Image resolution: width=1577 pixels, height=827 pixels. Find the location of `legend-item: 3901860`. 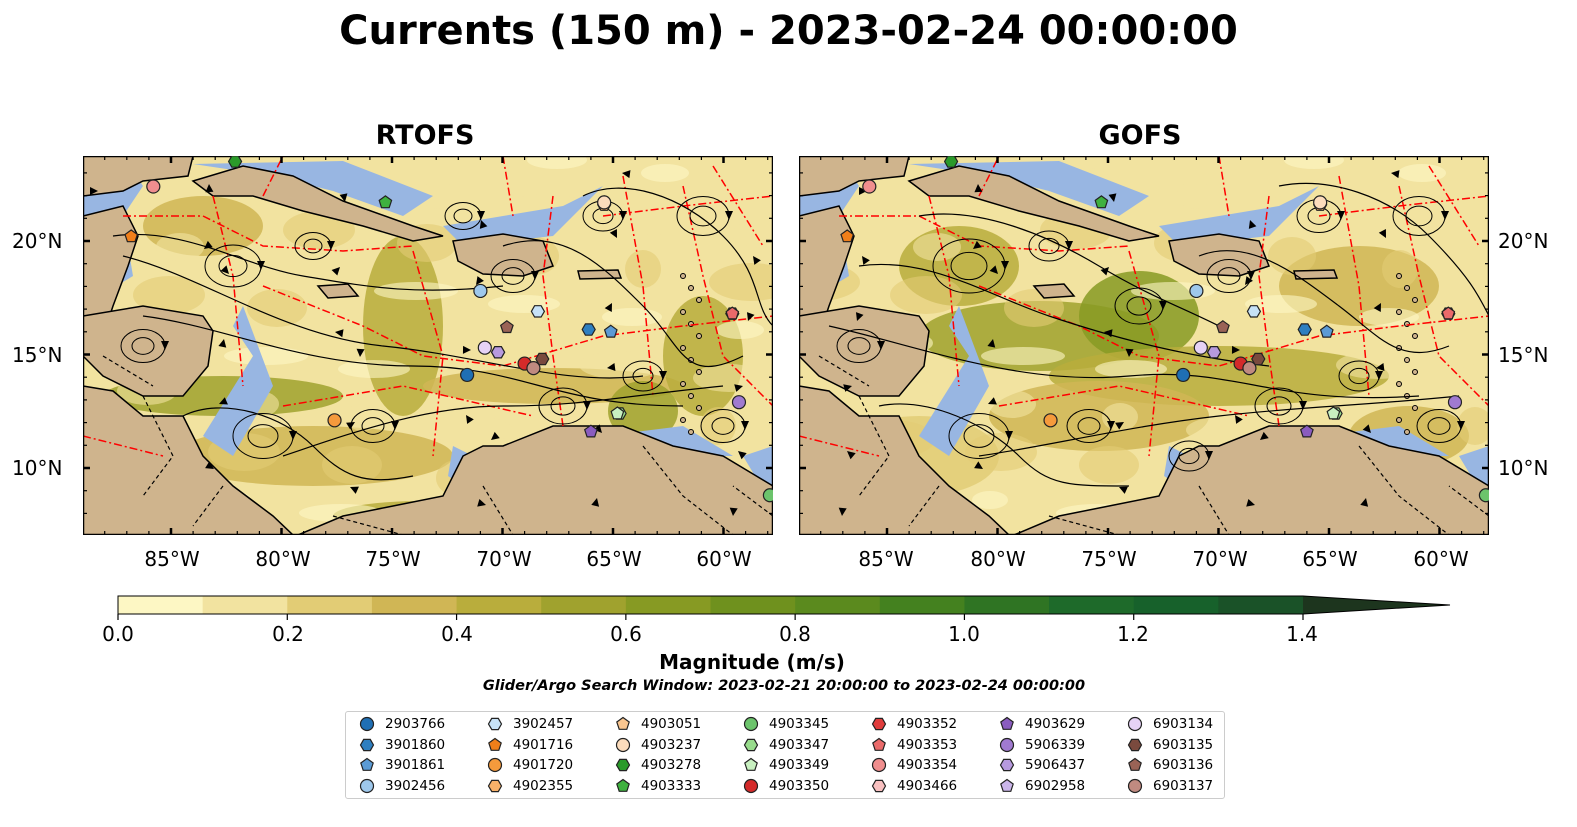

legend-item: 3901860 is located at coordinates (401, 745).